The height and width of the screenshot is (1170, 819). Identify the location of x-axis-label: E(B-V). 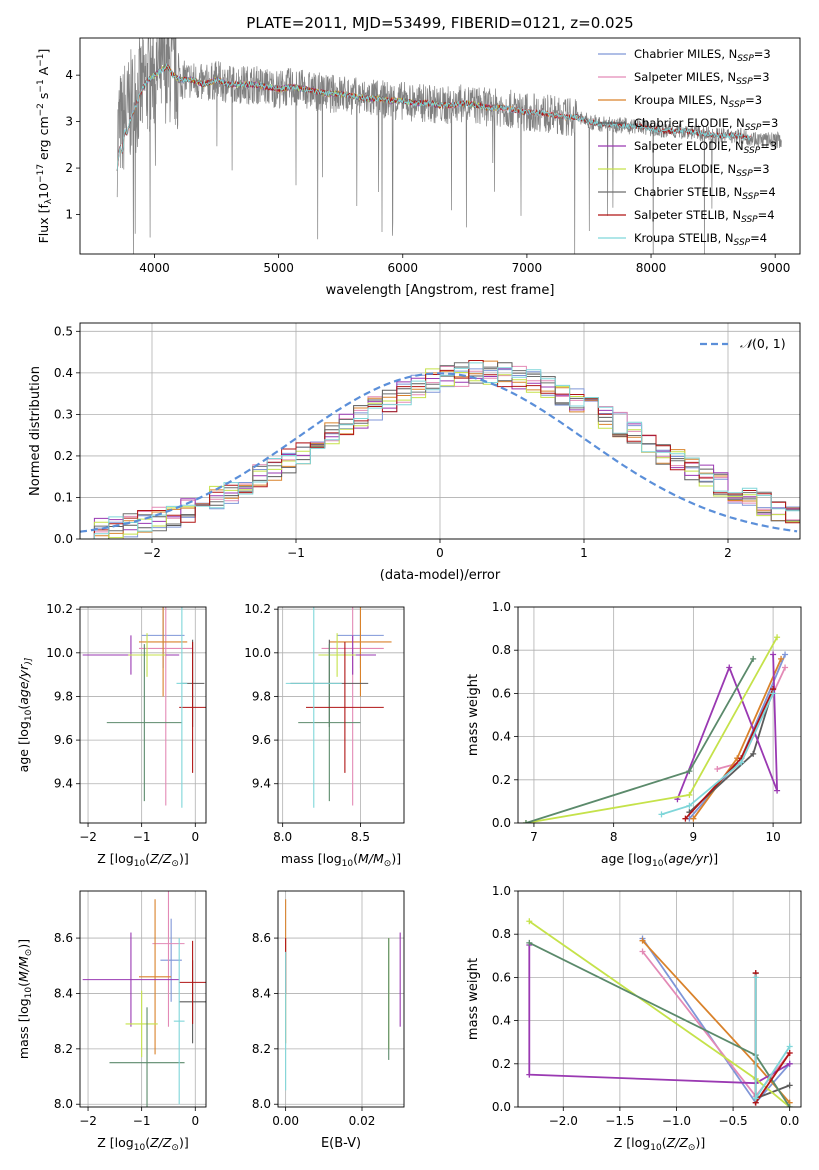
(341, 1143).